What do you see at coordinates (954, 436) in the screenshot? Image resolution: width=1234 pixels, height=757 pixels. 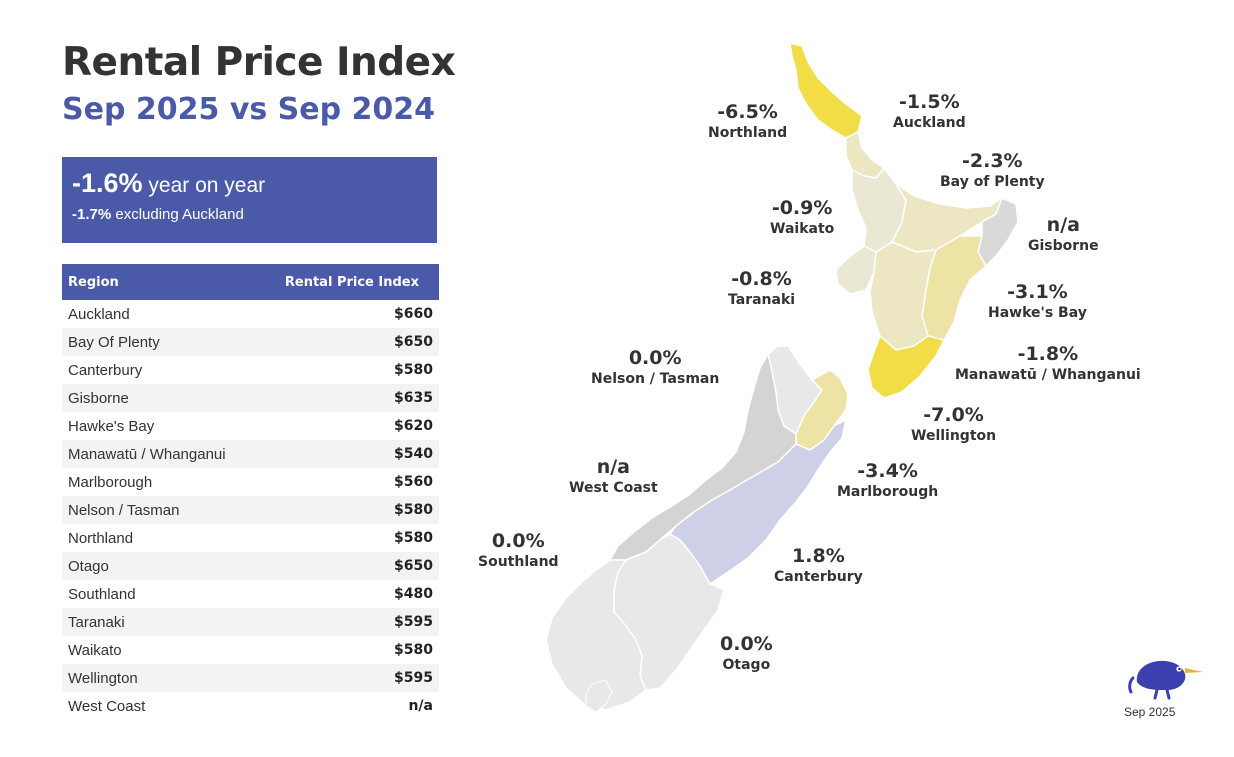 I see `map-label-region: Wellington` at bounding box center [954, 436].